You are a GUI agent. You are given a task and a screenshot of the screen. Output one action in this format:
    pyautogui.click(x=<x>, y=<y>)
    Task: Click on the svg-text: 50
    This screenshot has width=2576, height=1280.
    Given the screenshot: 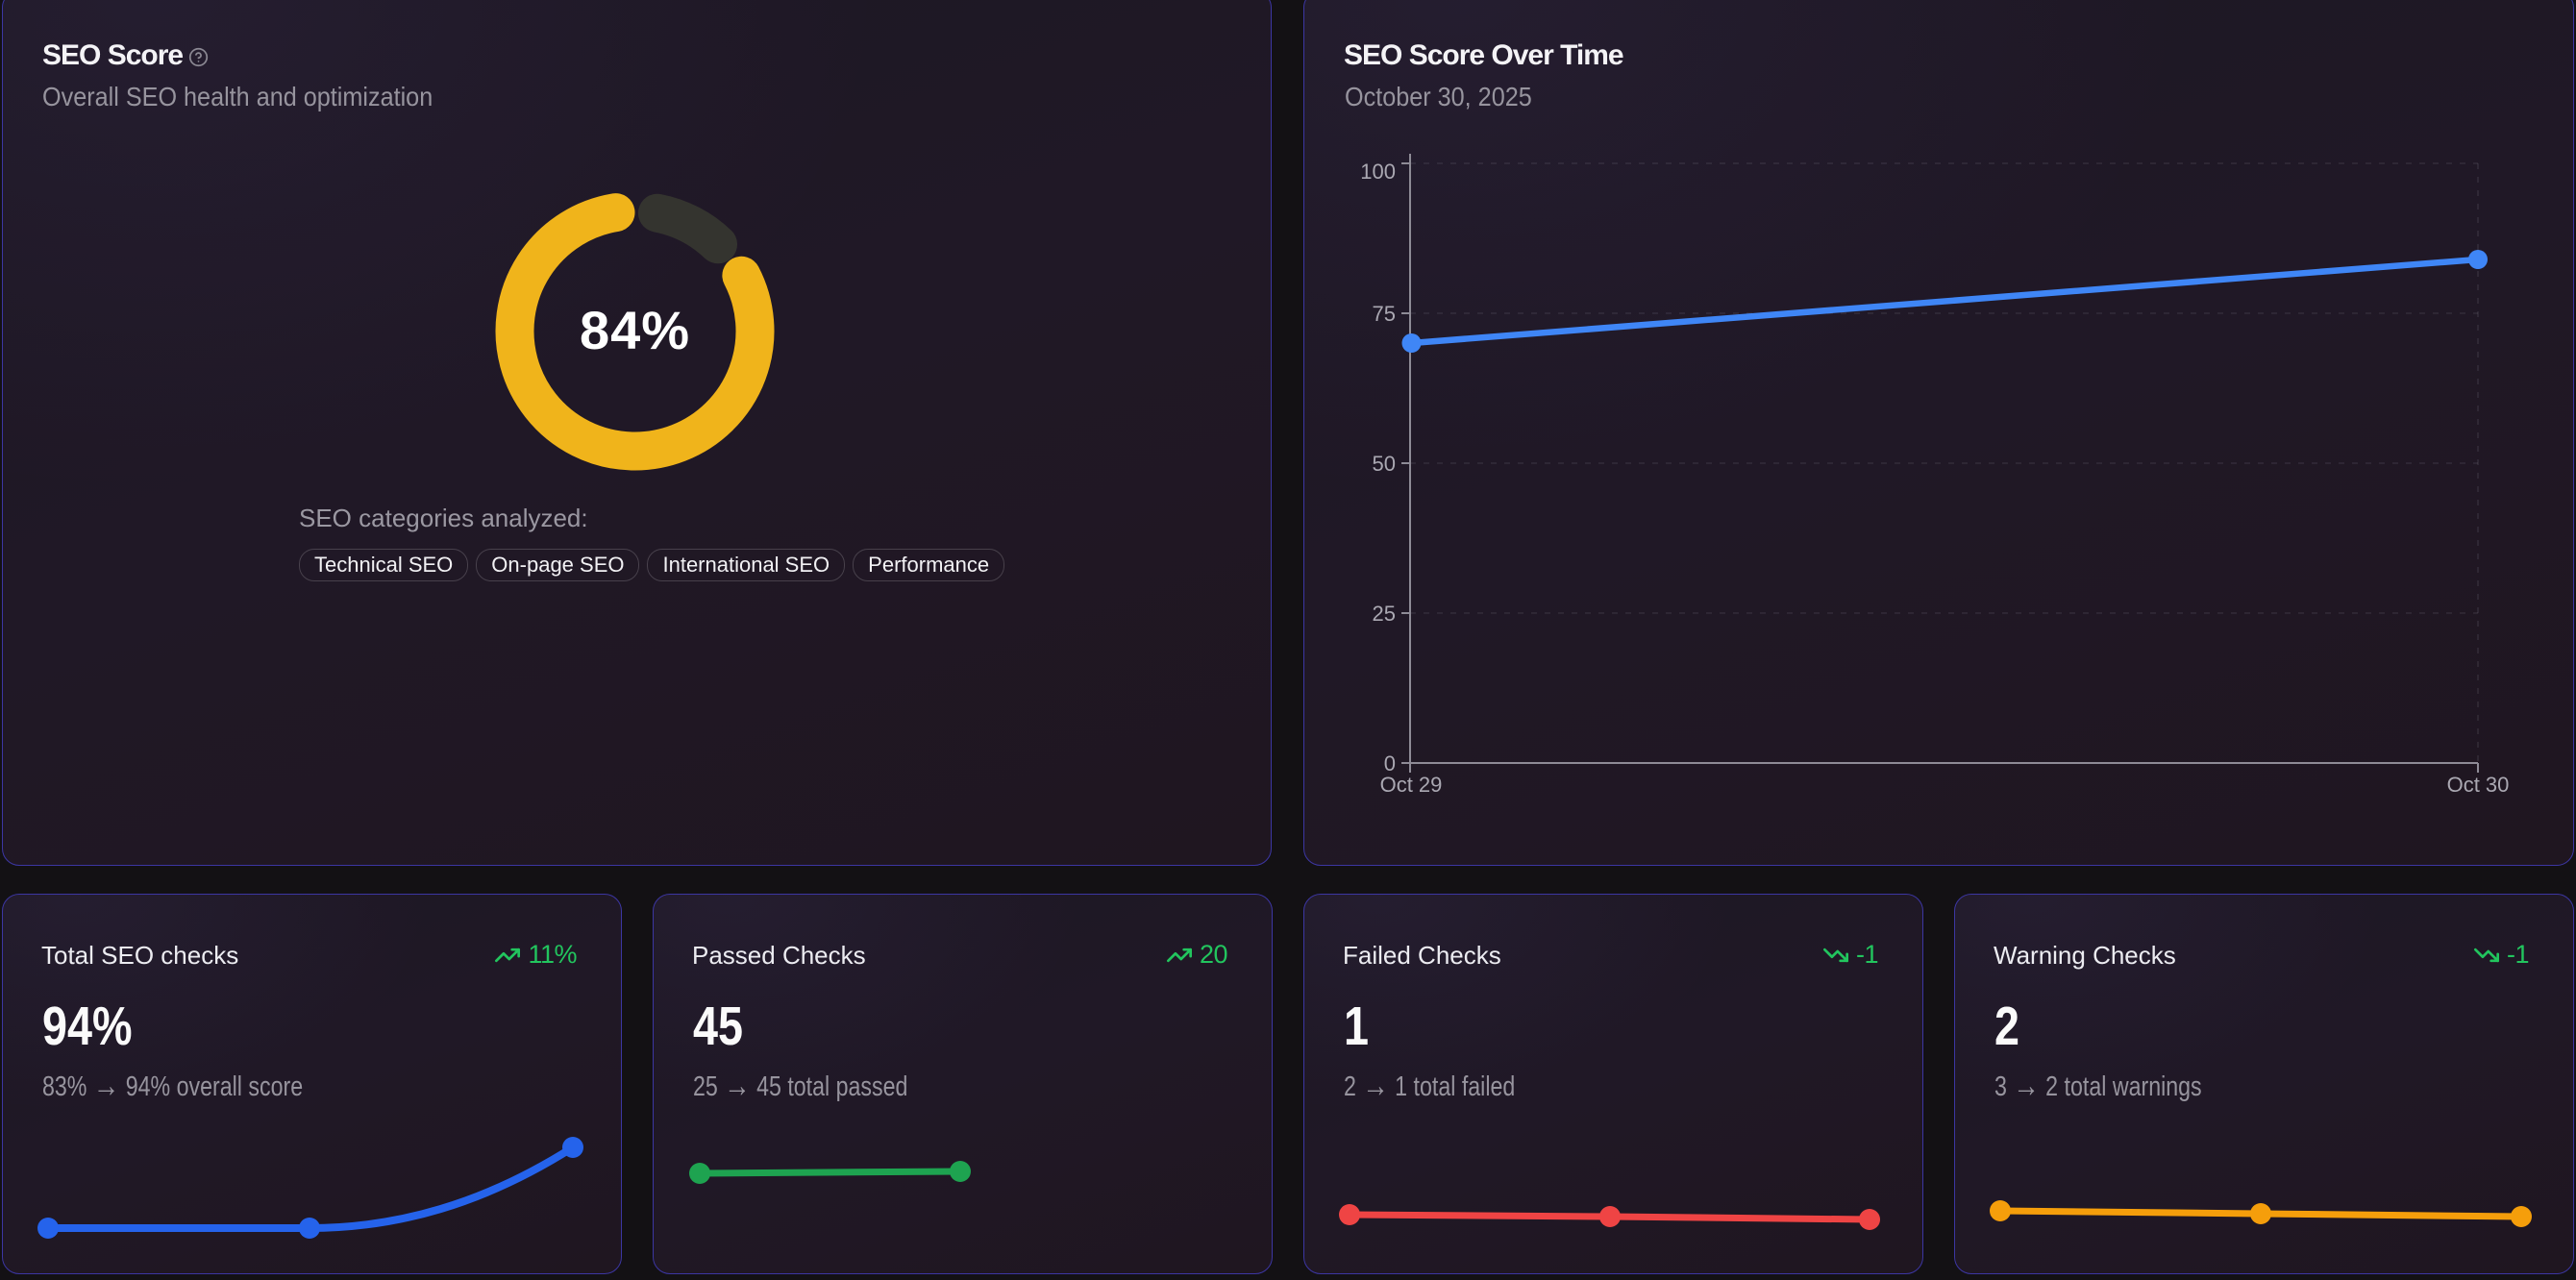 What is the action you would take?
    pyautogui.click(x=1385, y=464)
    